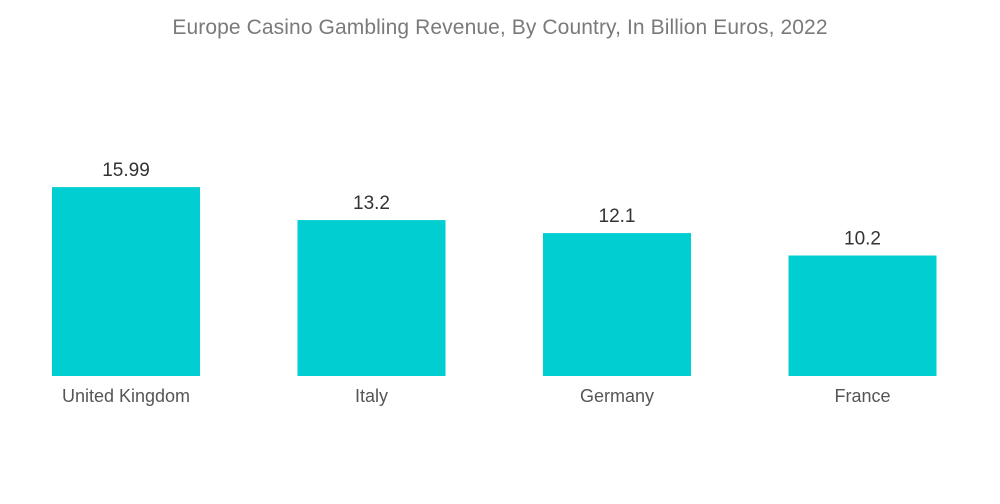 The image size is (1000, 504). I want to click on bar-united-kingdom, so click(126, 281).